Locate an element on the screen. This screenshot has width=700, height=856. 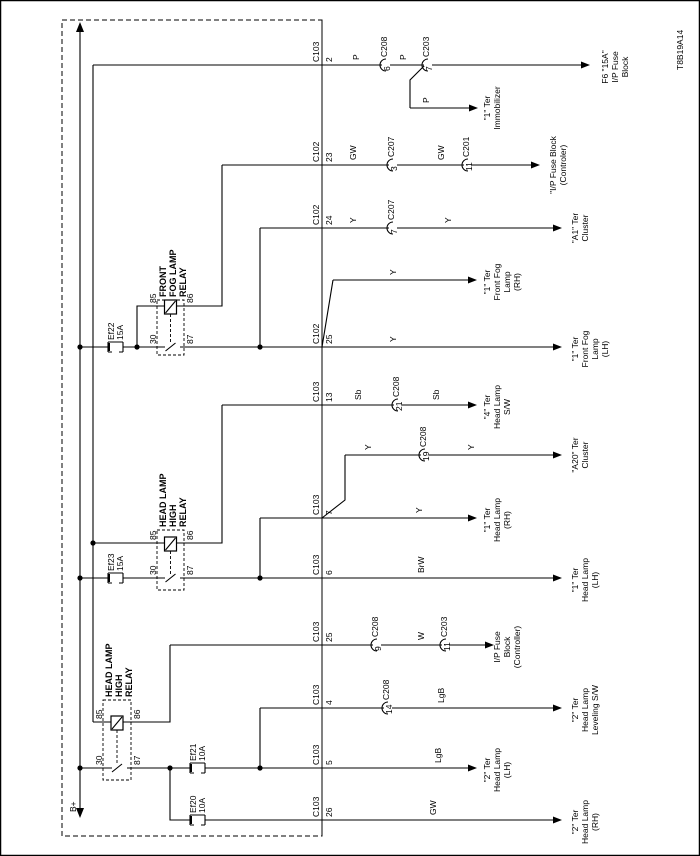
destination-label: S/W is located at coordinates (507, 407).